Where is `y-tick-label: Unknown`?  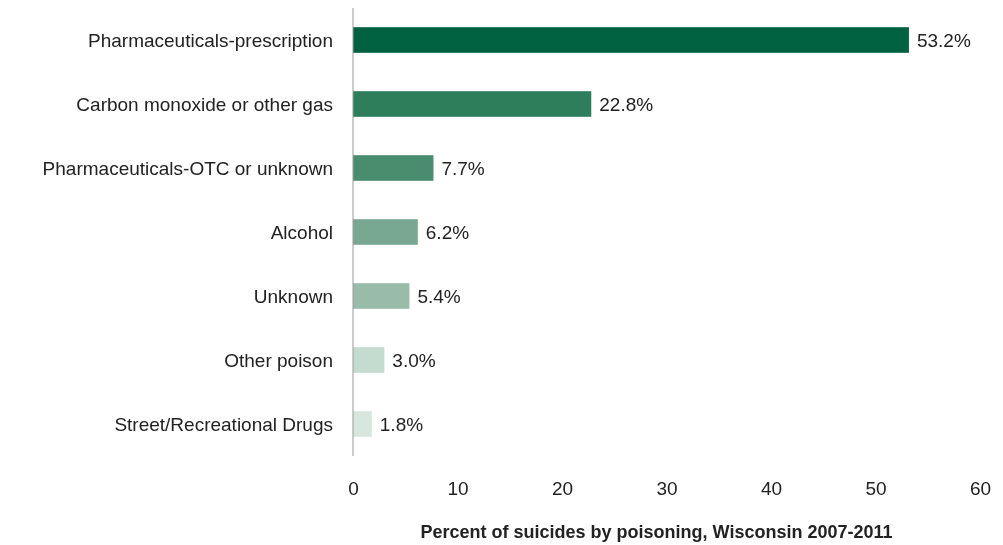
y-tick-label: Unknown is located at coordinates (293, 296).